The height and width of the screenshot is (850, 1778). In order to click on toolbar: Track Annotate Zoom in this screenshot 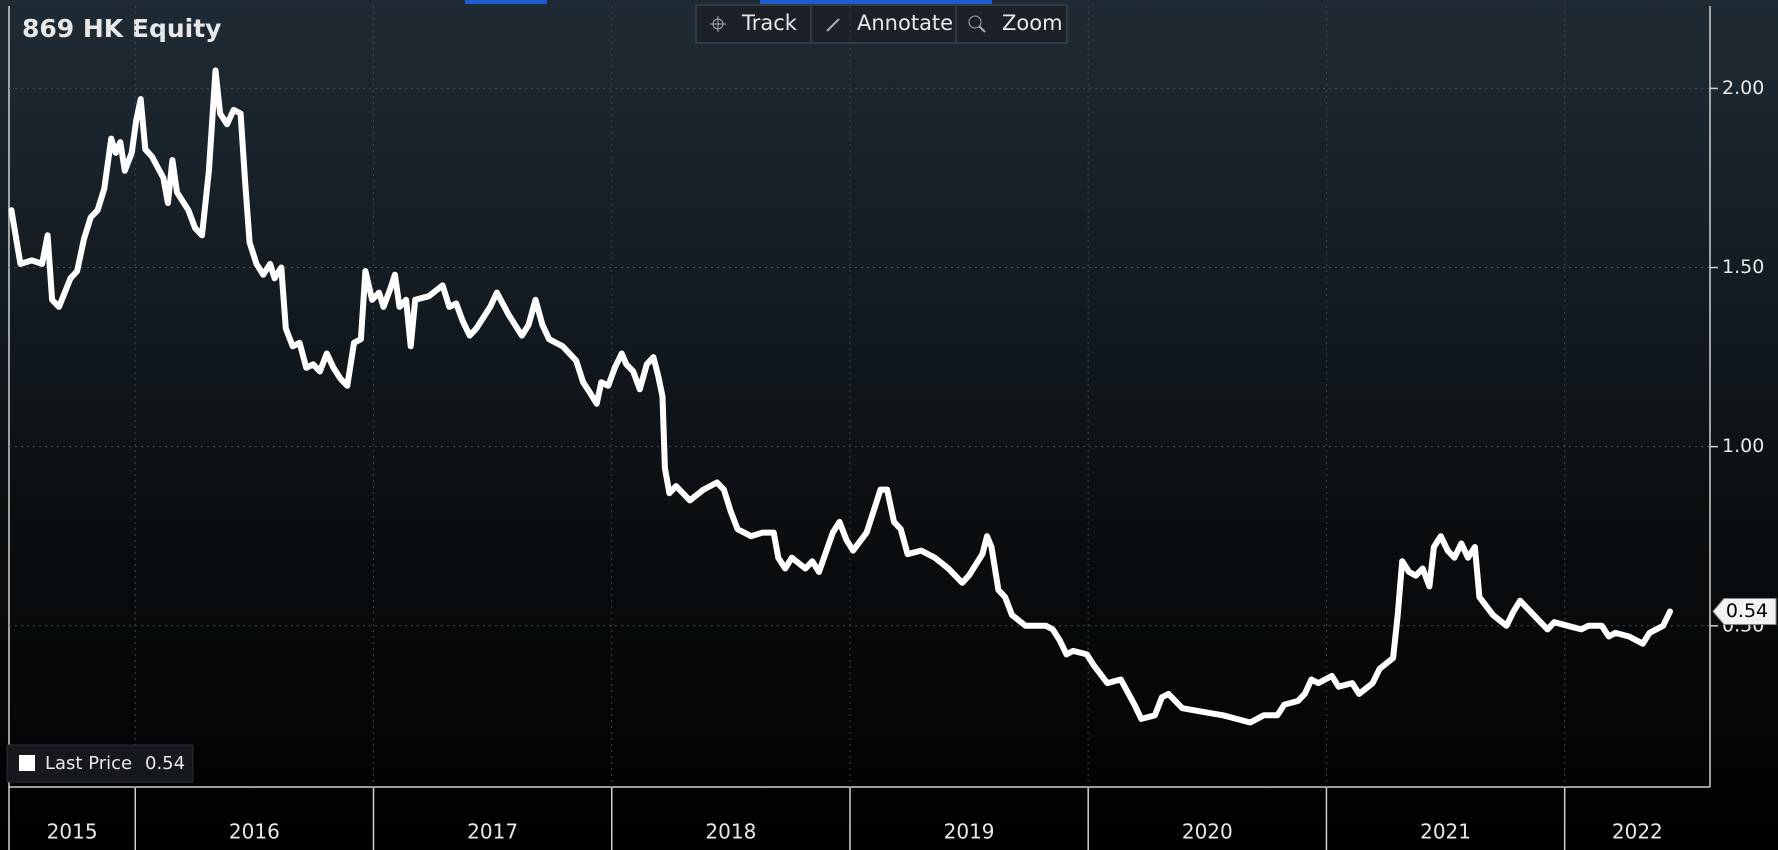, I will do `click(881, 24)`.